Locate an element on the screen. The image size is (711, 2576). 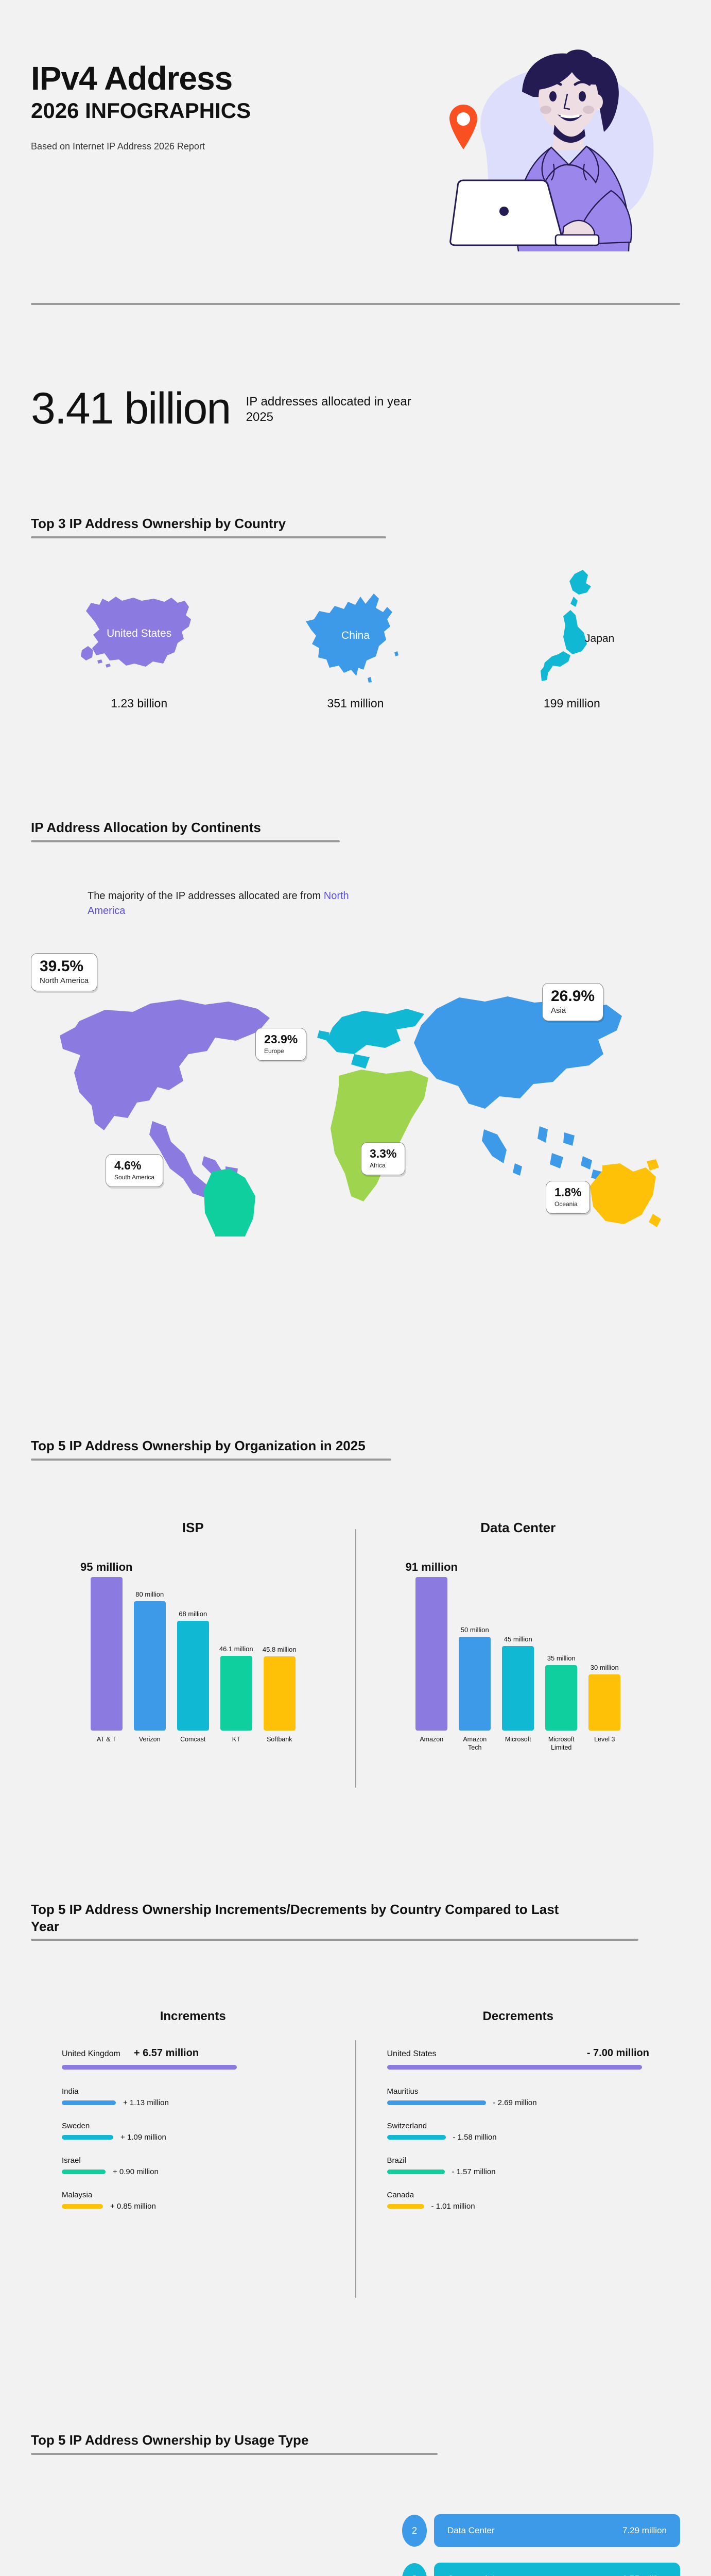
usage-pill: Commercial 2.75 million is located at coordinates (557, 2569).